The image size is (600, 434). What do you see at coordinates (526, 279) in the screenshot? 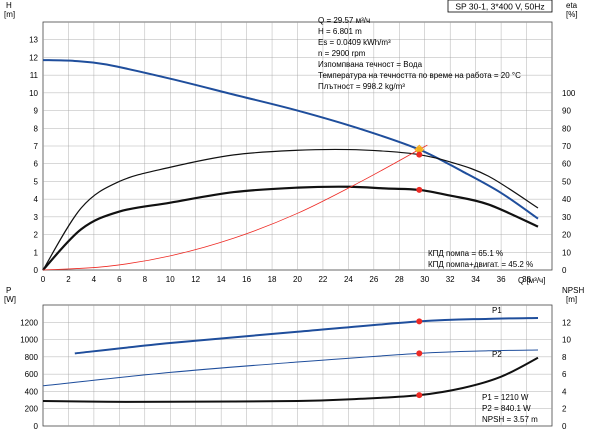
I see `x-tick-label: 38` at bounding box center [526, 279].